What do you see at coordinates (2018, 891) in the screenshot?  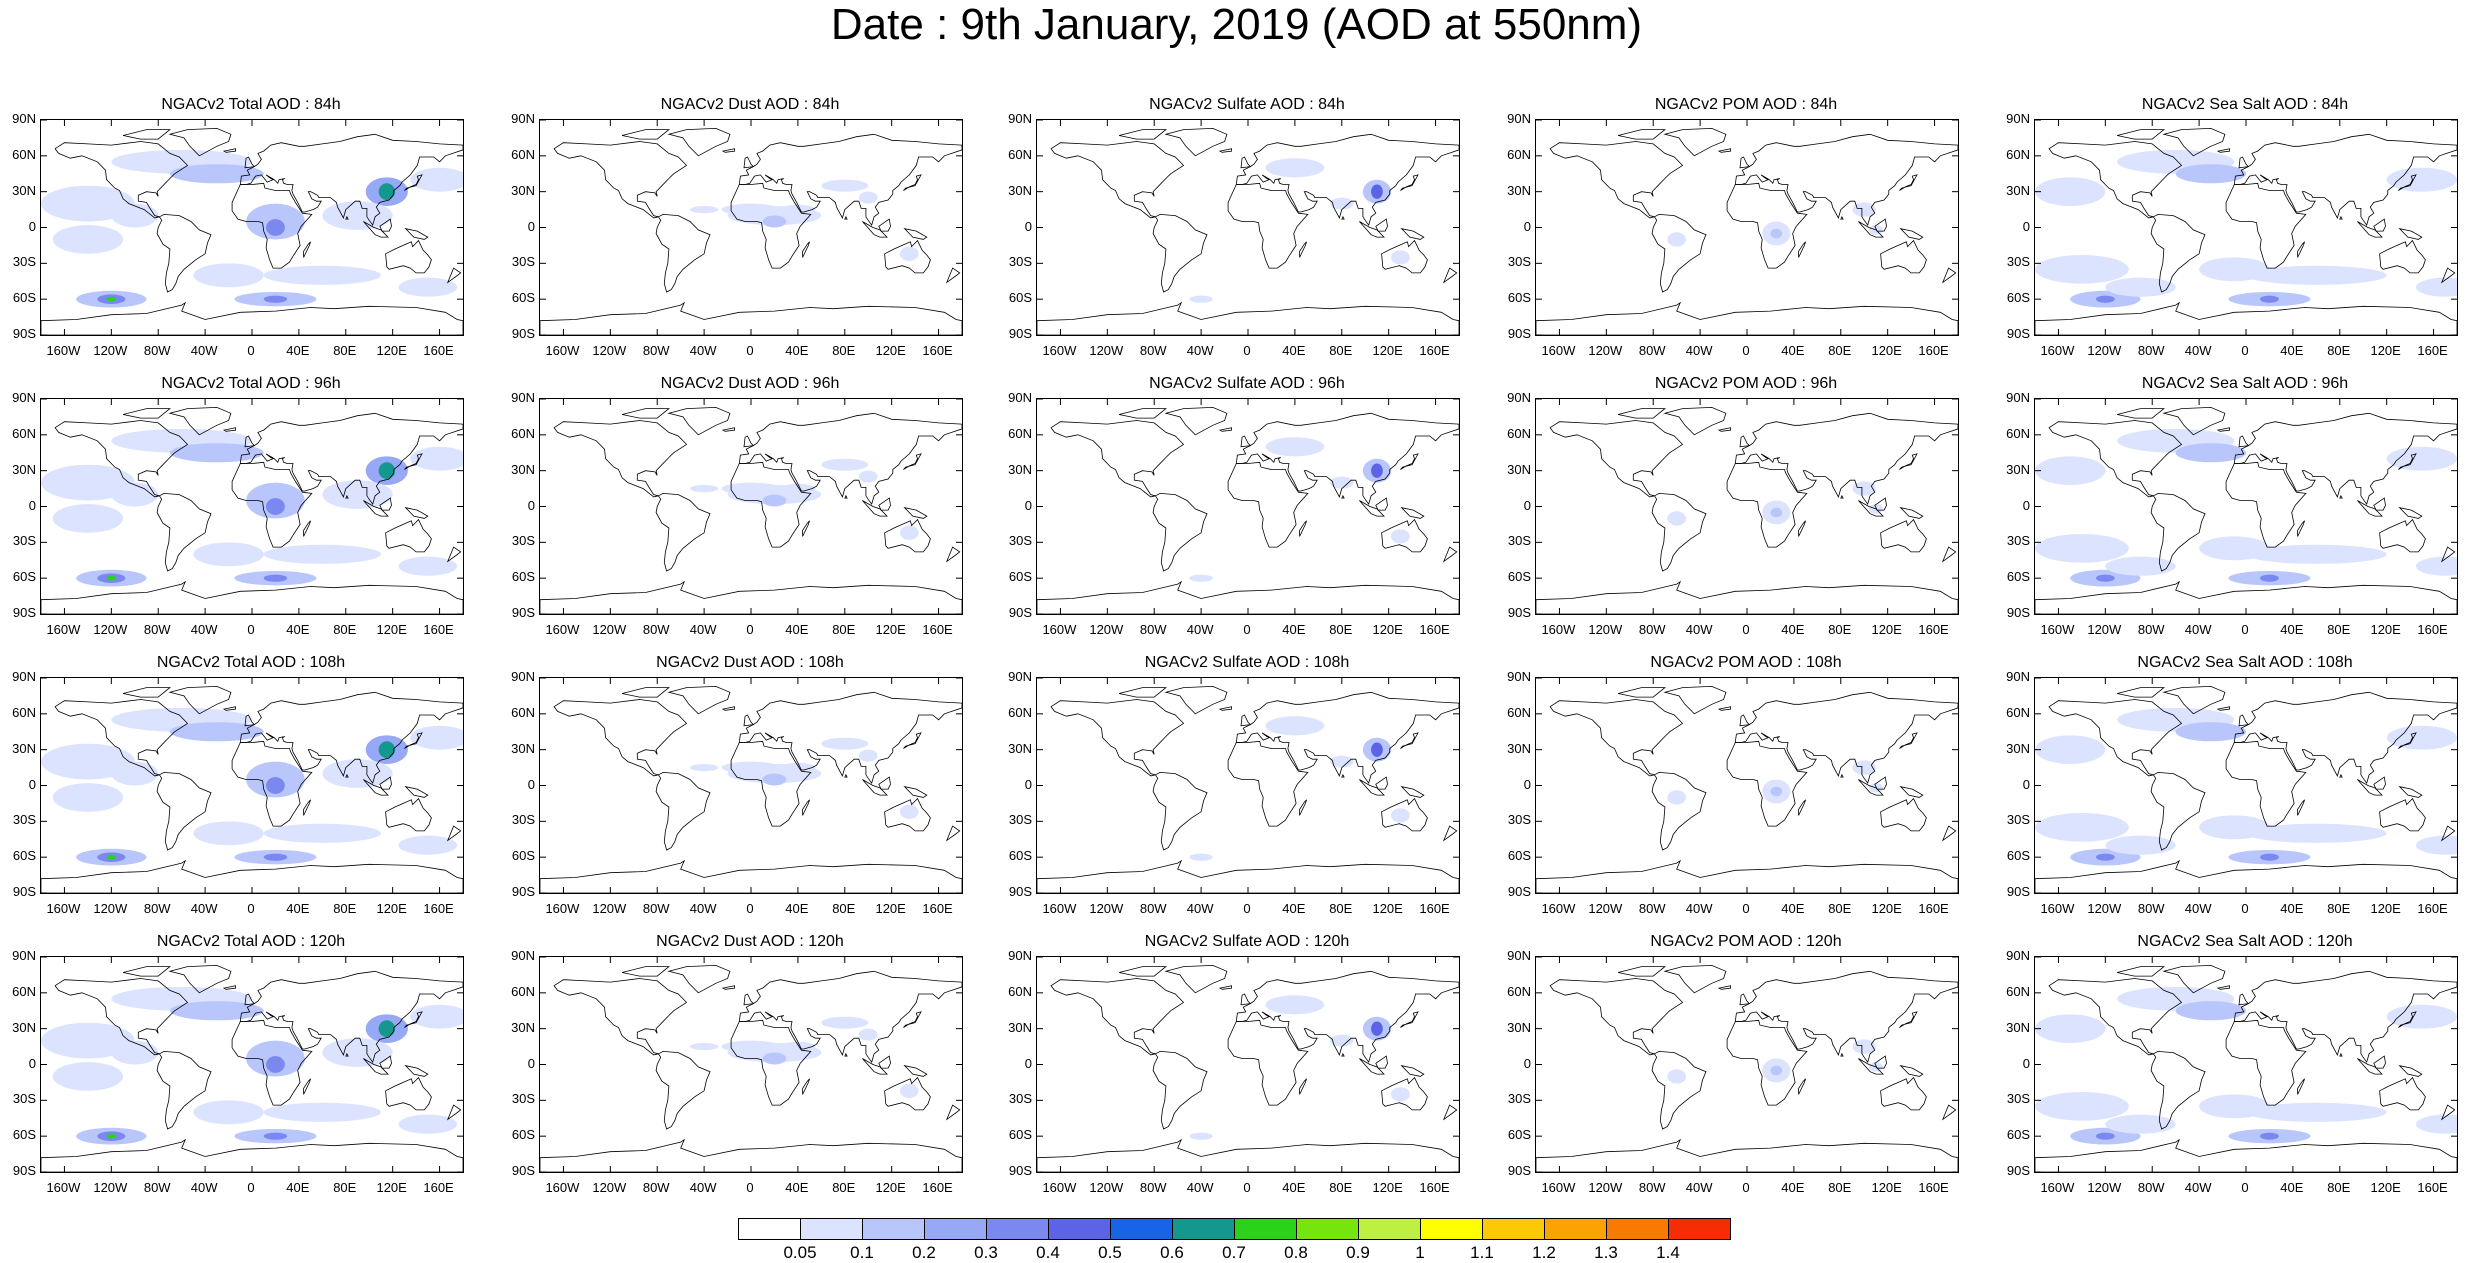 I see `lat-tick-label: 90S` at bounding box center [2018, 891].